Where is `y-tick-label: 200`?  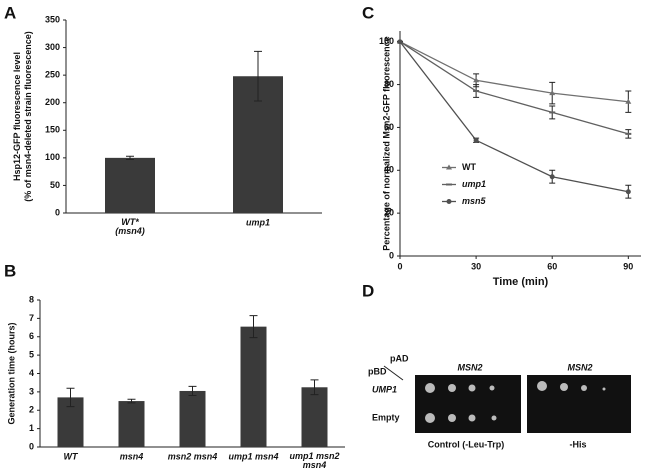 y-tick-label: 200 is located at coordinates (52, 102).